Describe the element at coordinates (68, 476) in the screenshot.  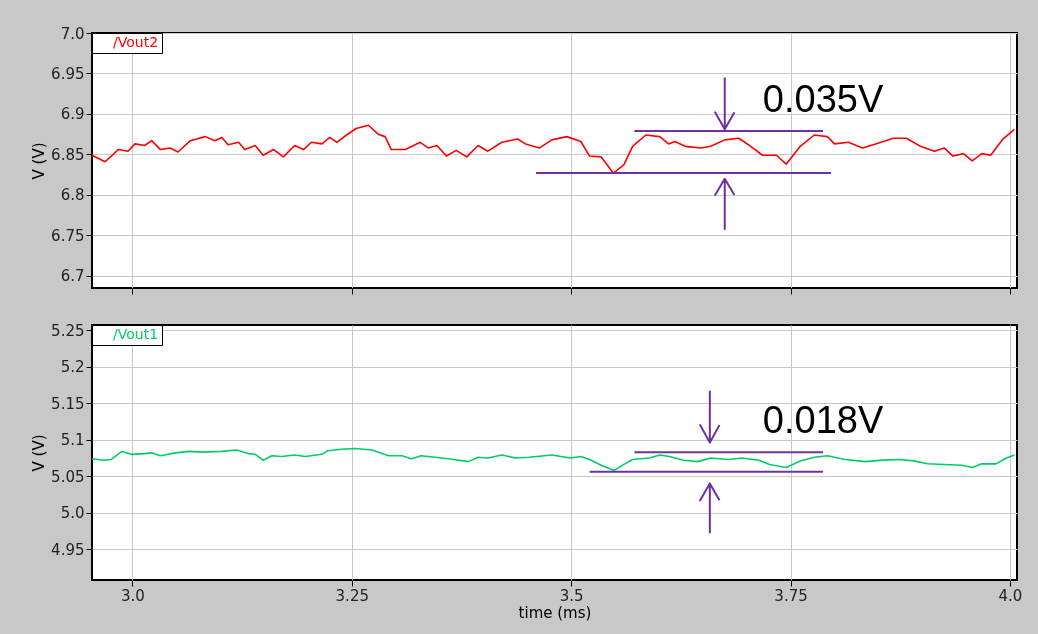
I see `y-tick-label: 5.05` at that location.